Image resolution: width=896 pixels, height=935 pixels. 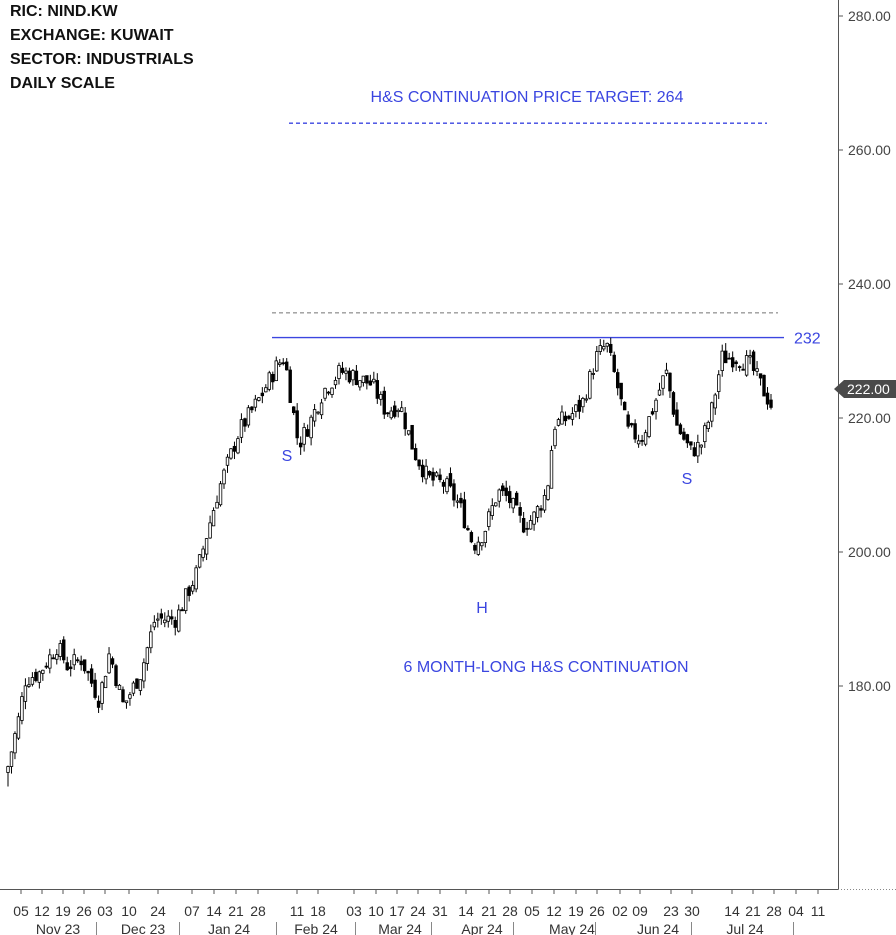 What do you see at coordinates (214, 911) in the screenshot?
I see `x-tick-label: 14` at bounding box center [214, 911].